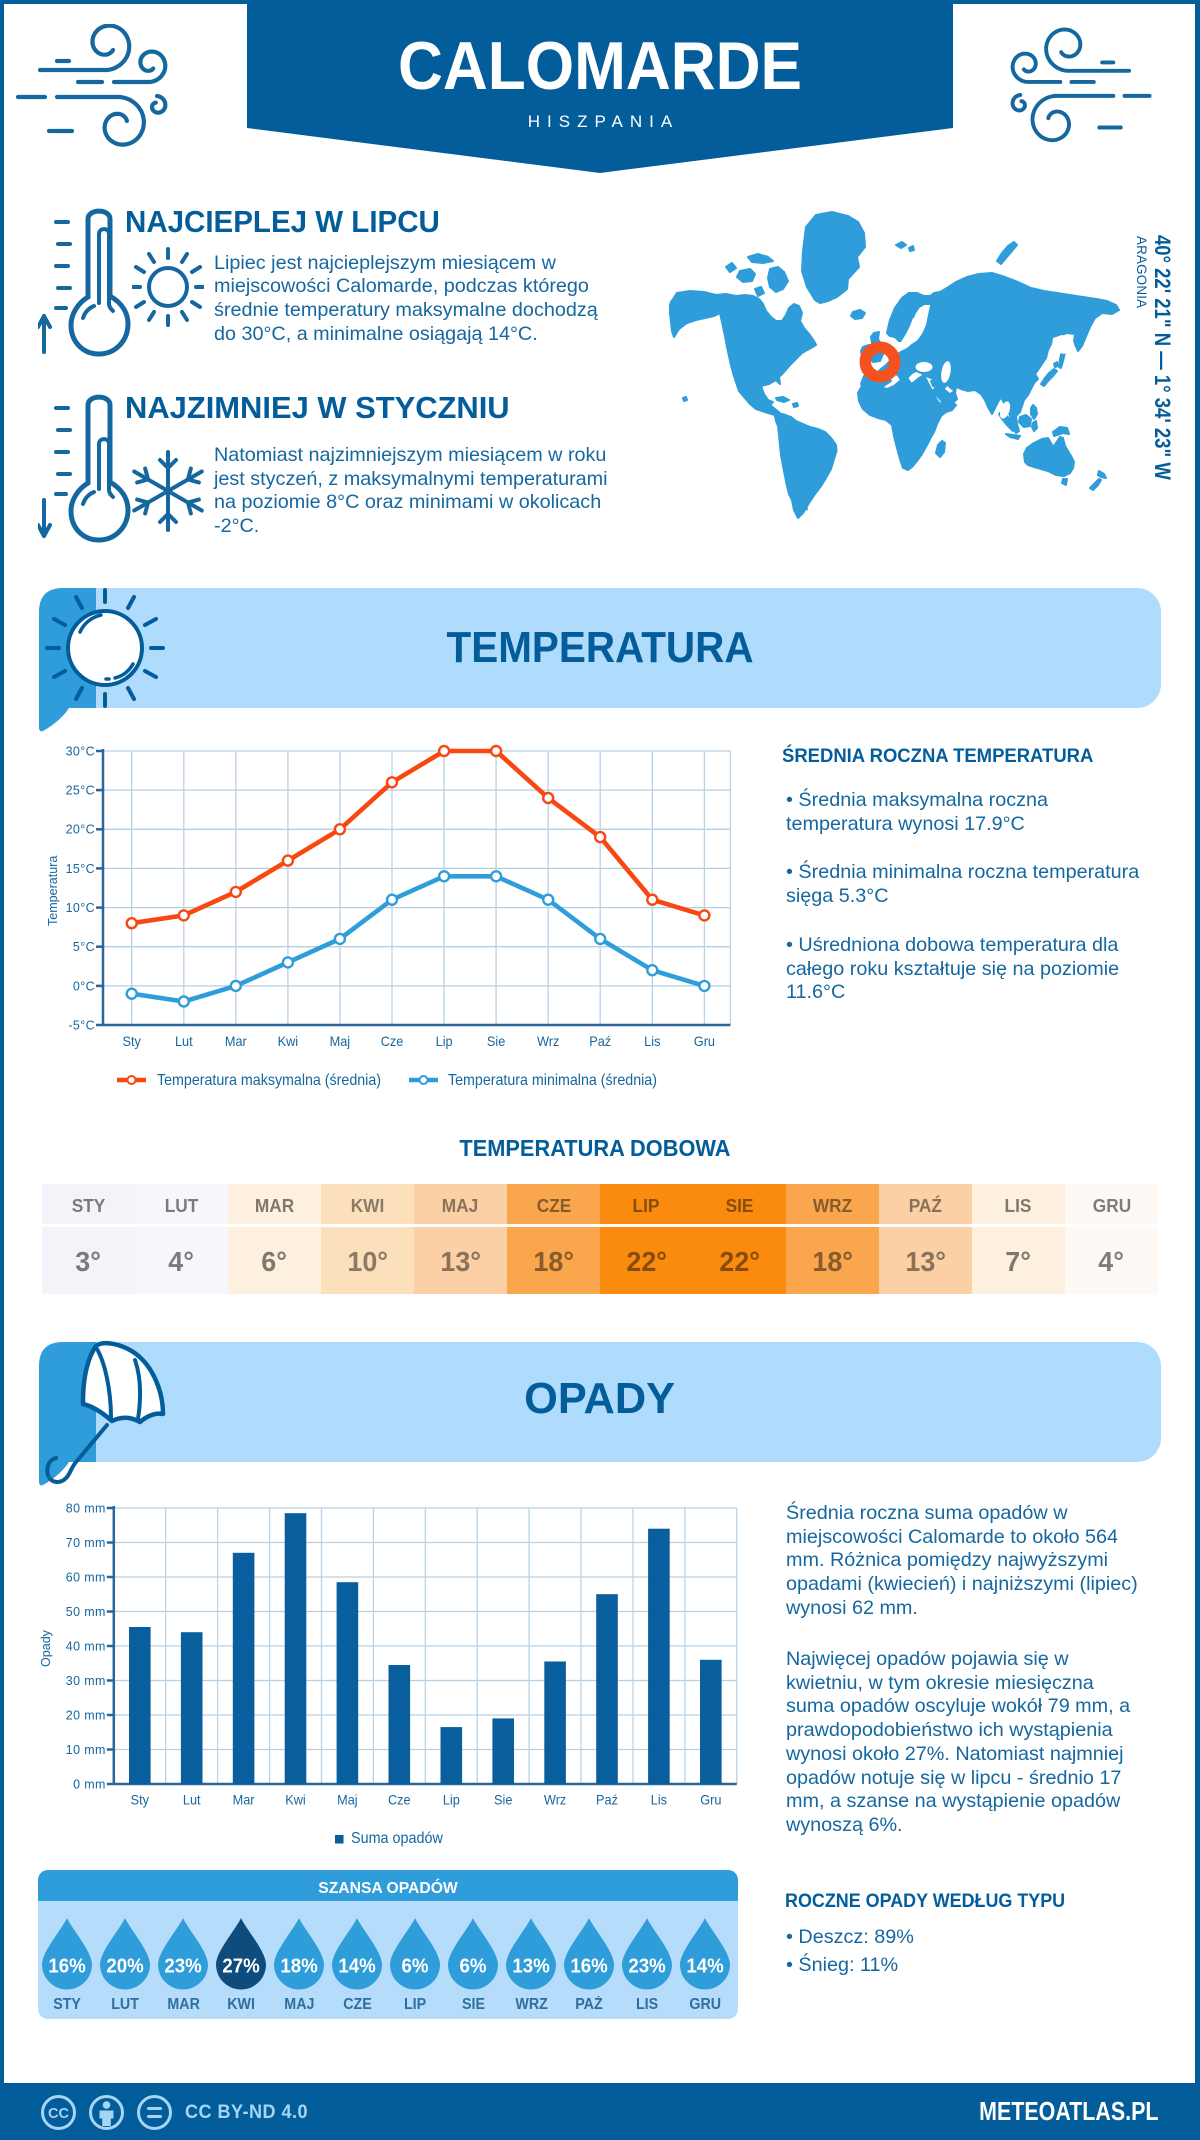  Describe the element at coordinates (86, 1681) in the screenshot. I see `svg-text: 30 mm` at that location.